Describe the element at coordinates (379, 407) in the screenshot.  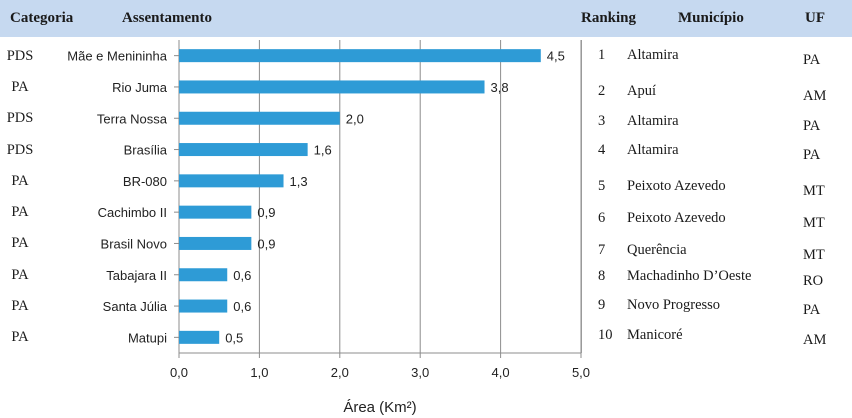
I see `x-axis-label: Área (Km²)` at that location.